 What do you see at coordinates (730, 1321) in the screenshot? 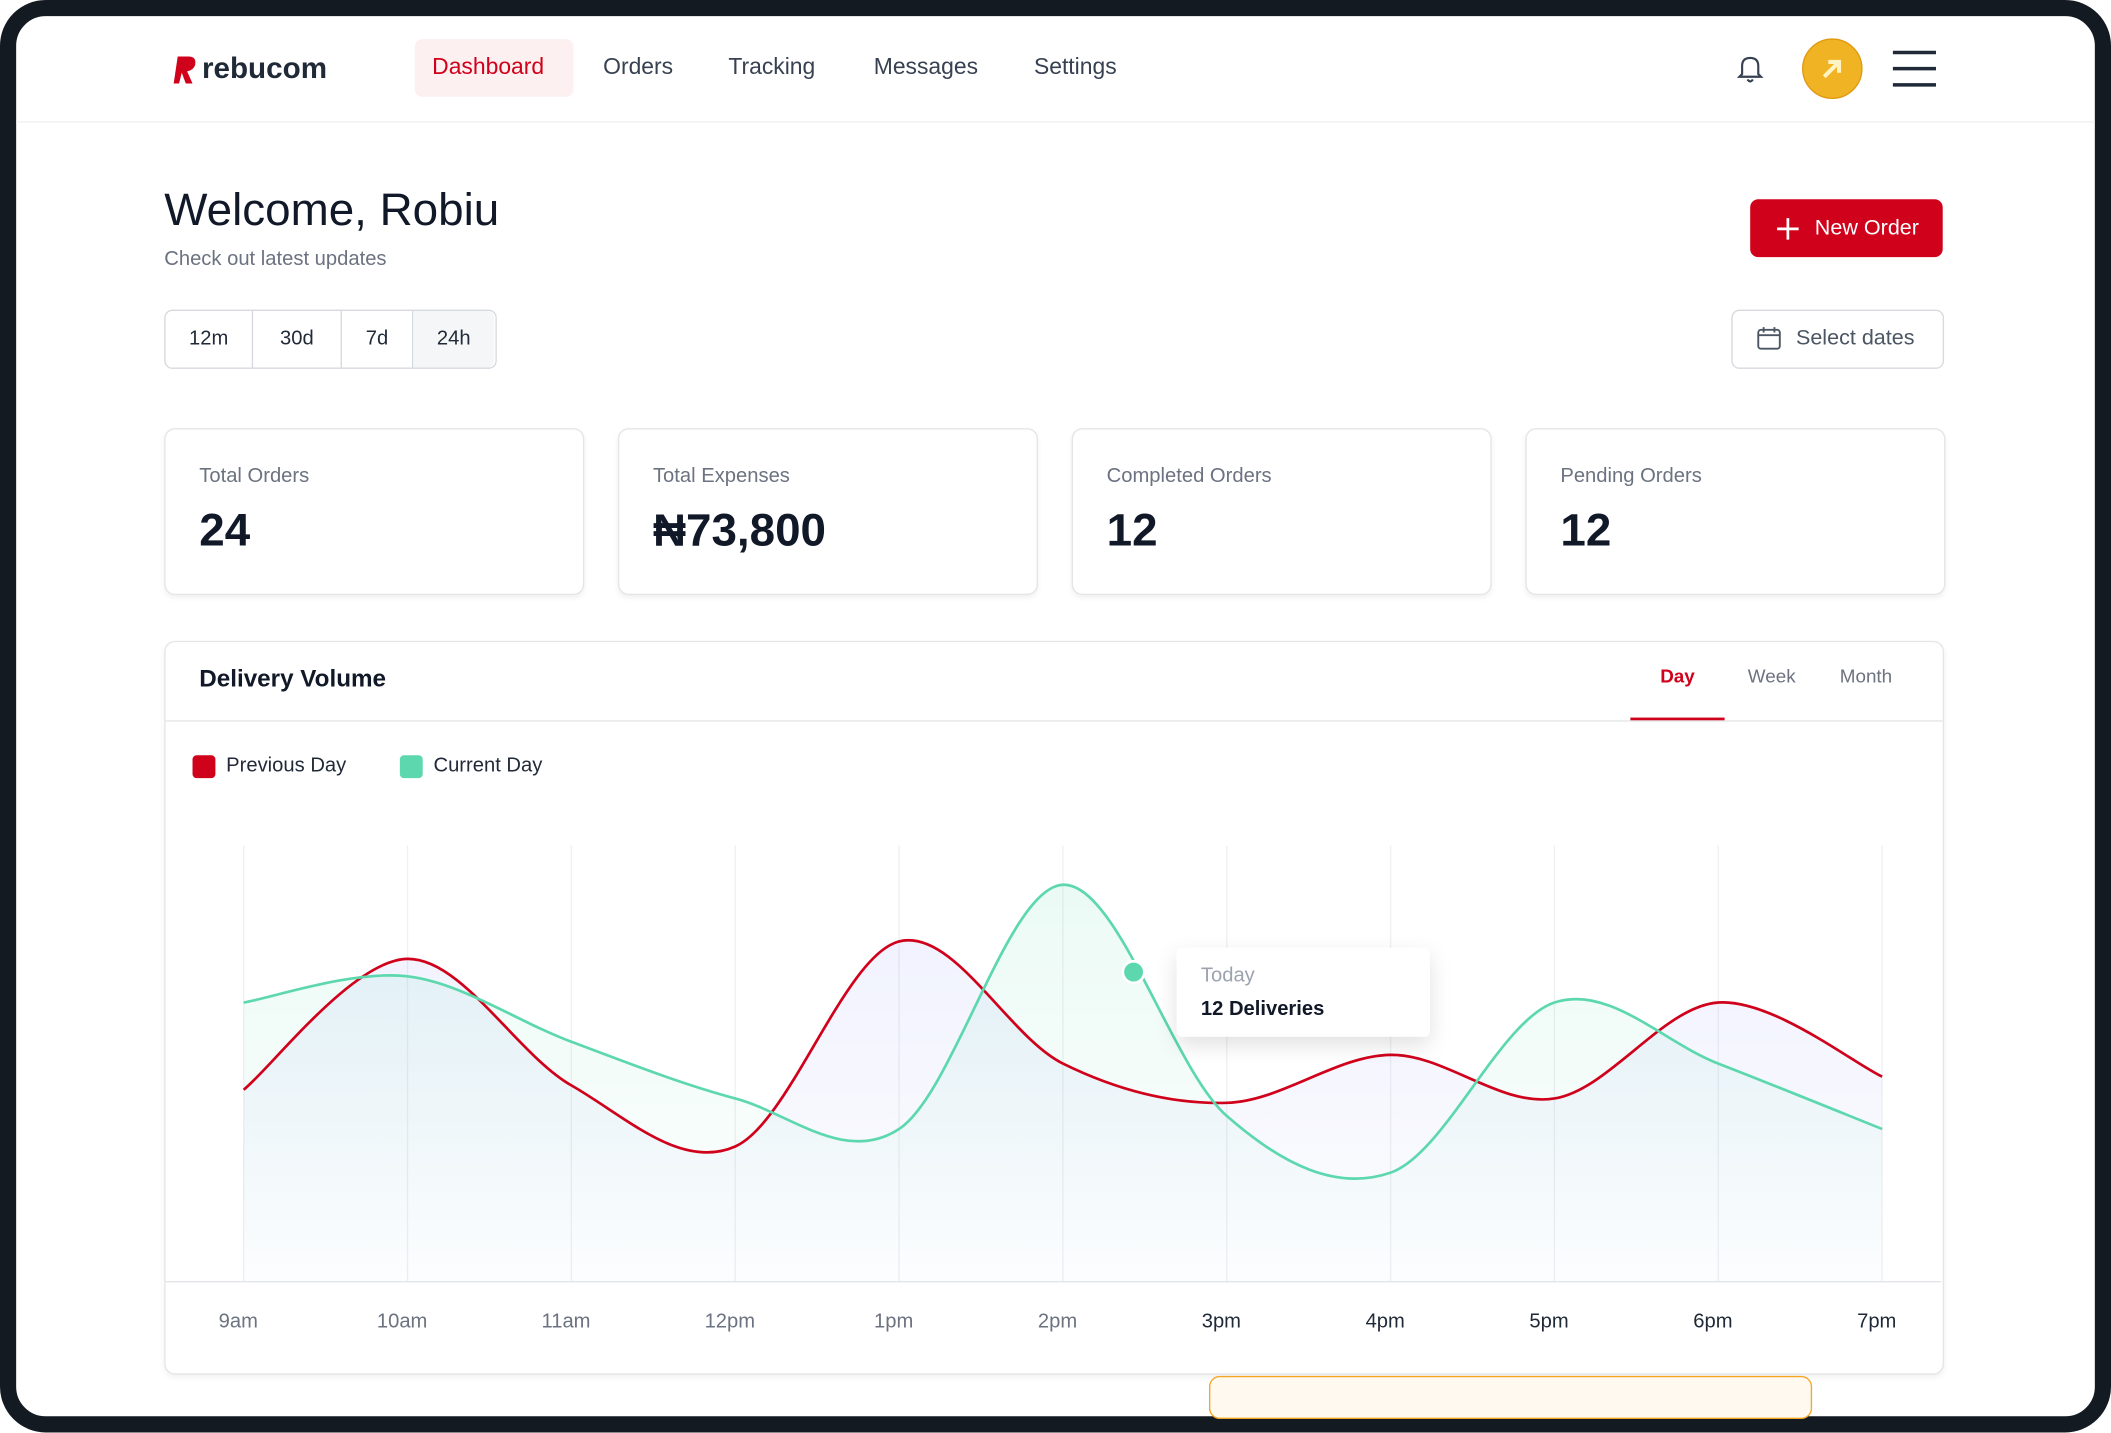
I see `x-tick-label: 12pm` at bounding box center [730, 1321].